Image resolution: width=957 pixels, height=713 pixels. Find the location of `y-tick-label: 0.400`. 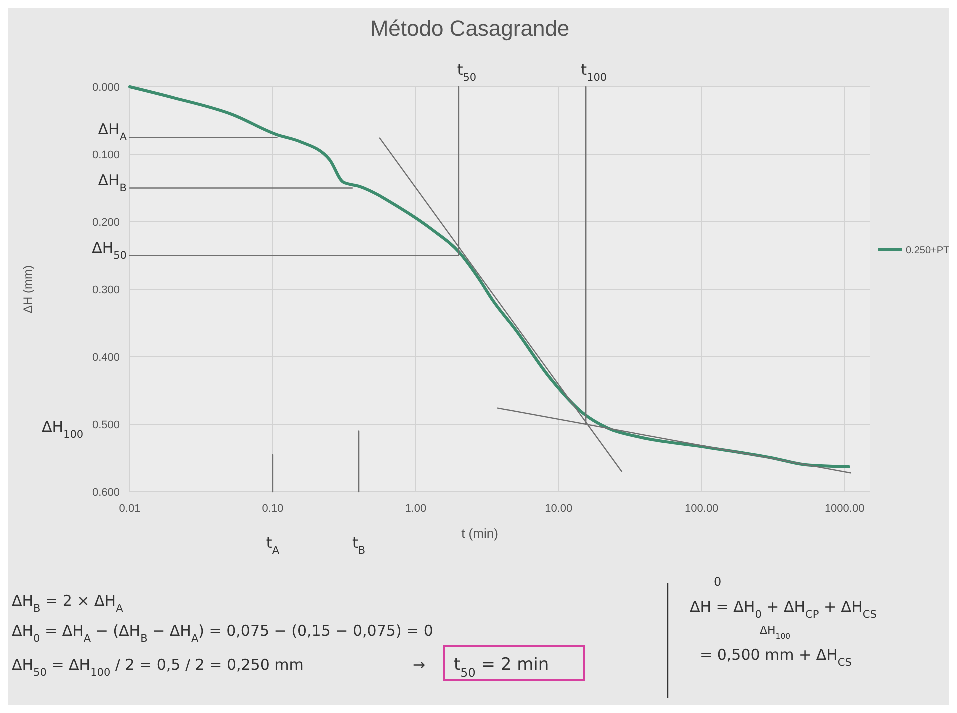

y-tick-label: 0.400 is located at coordinates (106, 358).